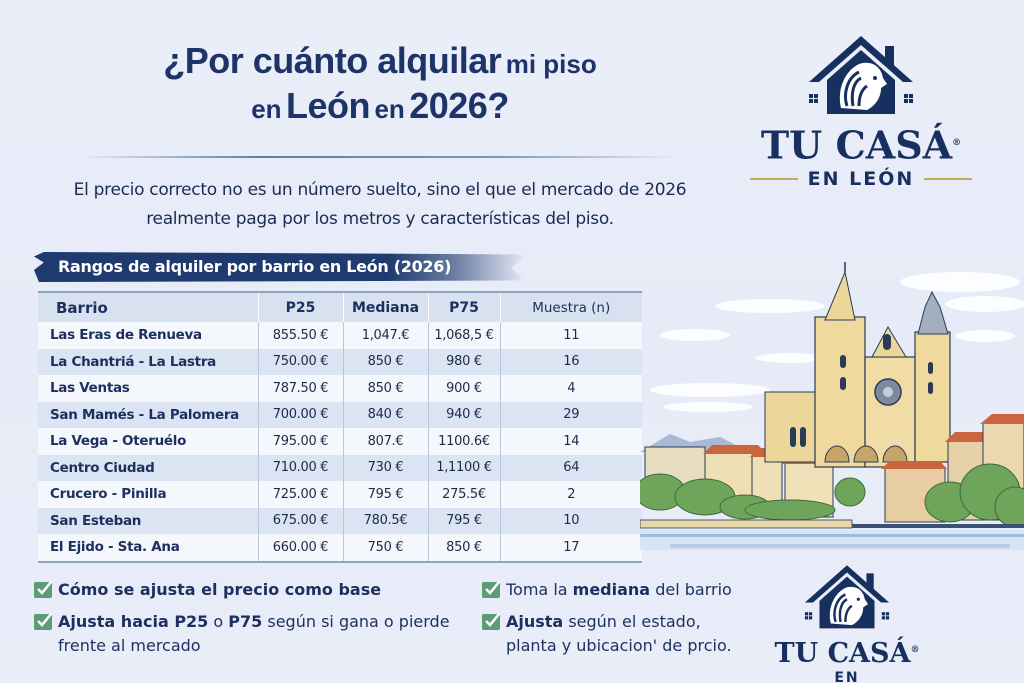 The width and height of the screenshot is (1024, 683). Describe the element at coordinates (386, 547) in the screenshot. I see `cell-mediana: 750 €` at that location.